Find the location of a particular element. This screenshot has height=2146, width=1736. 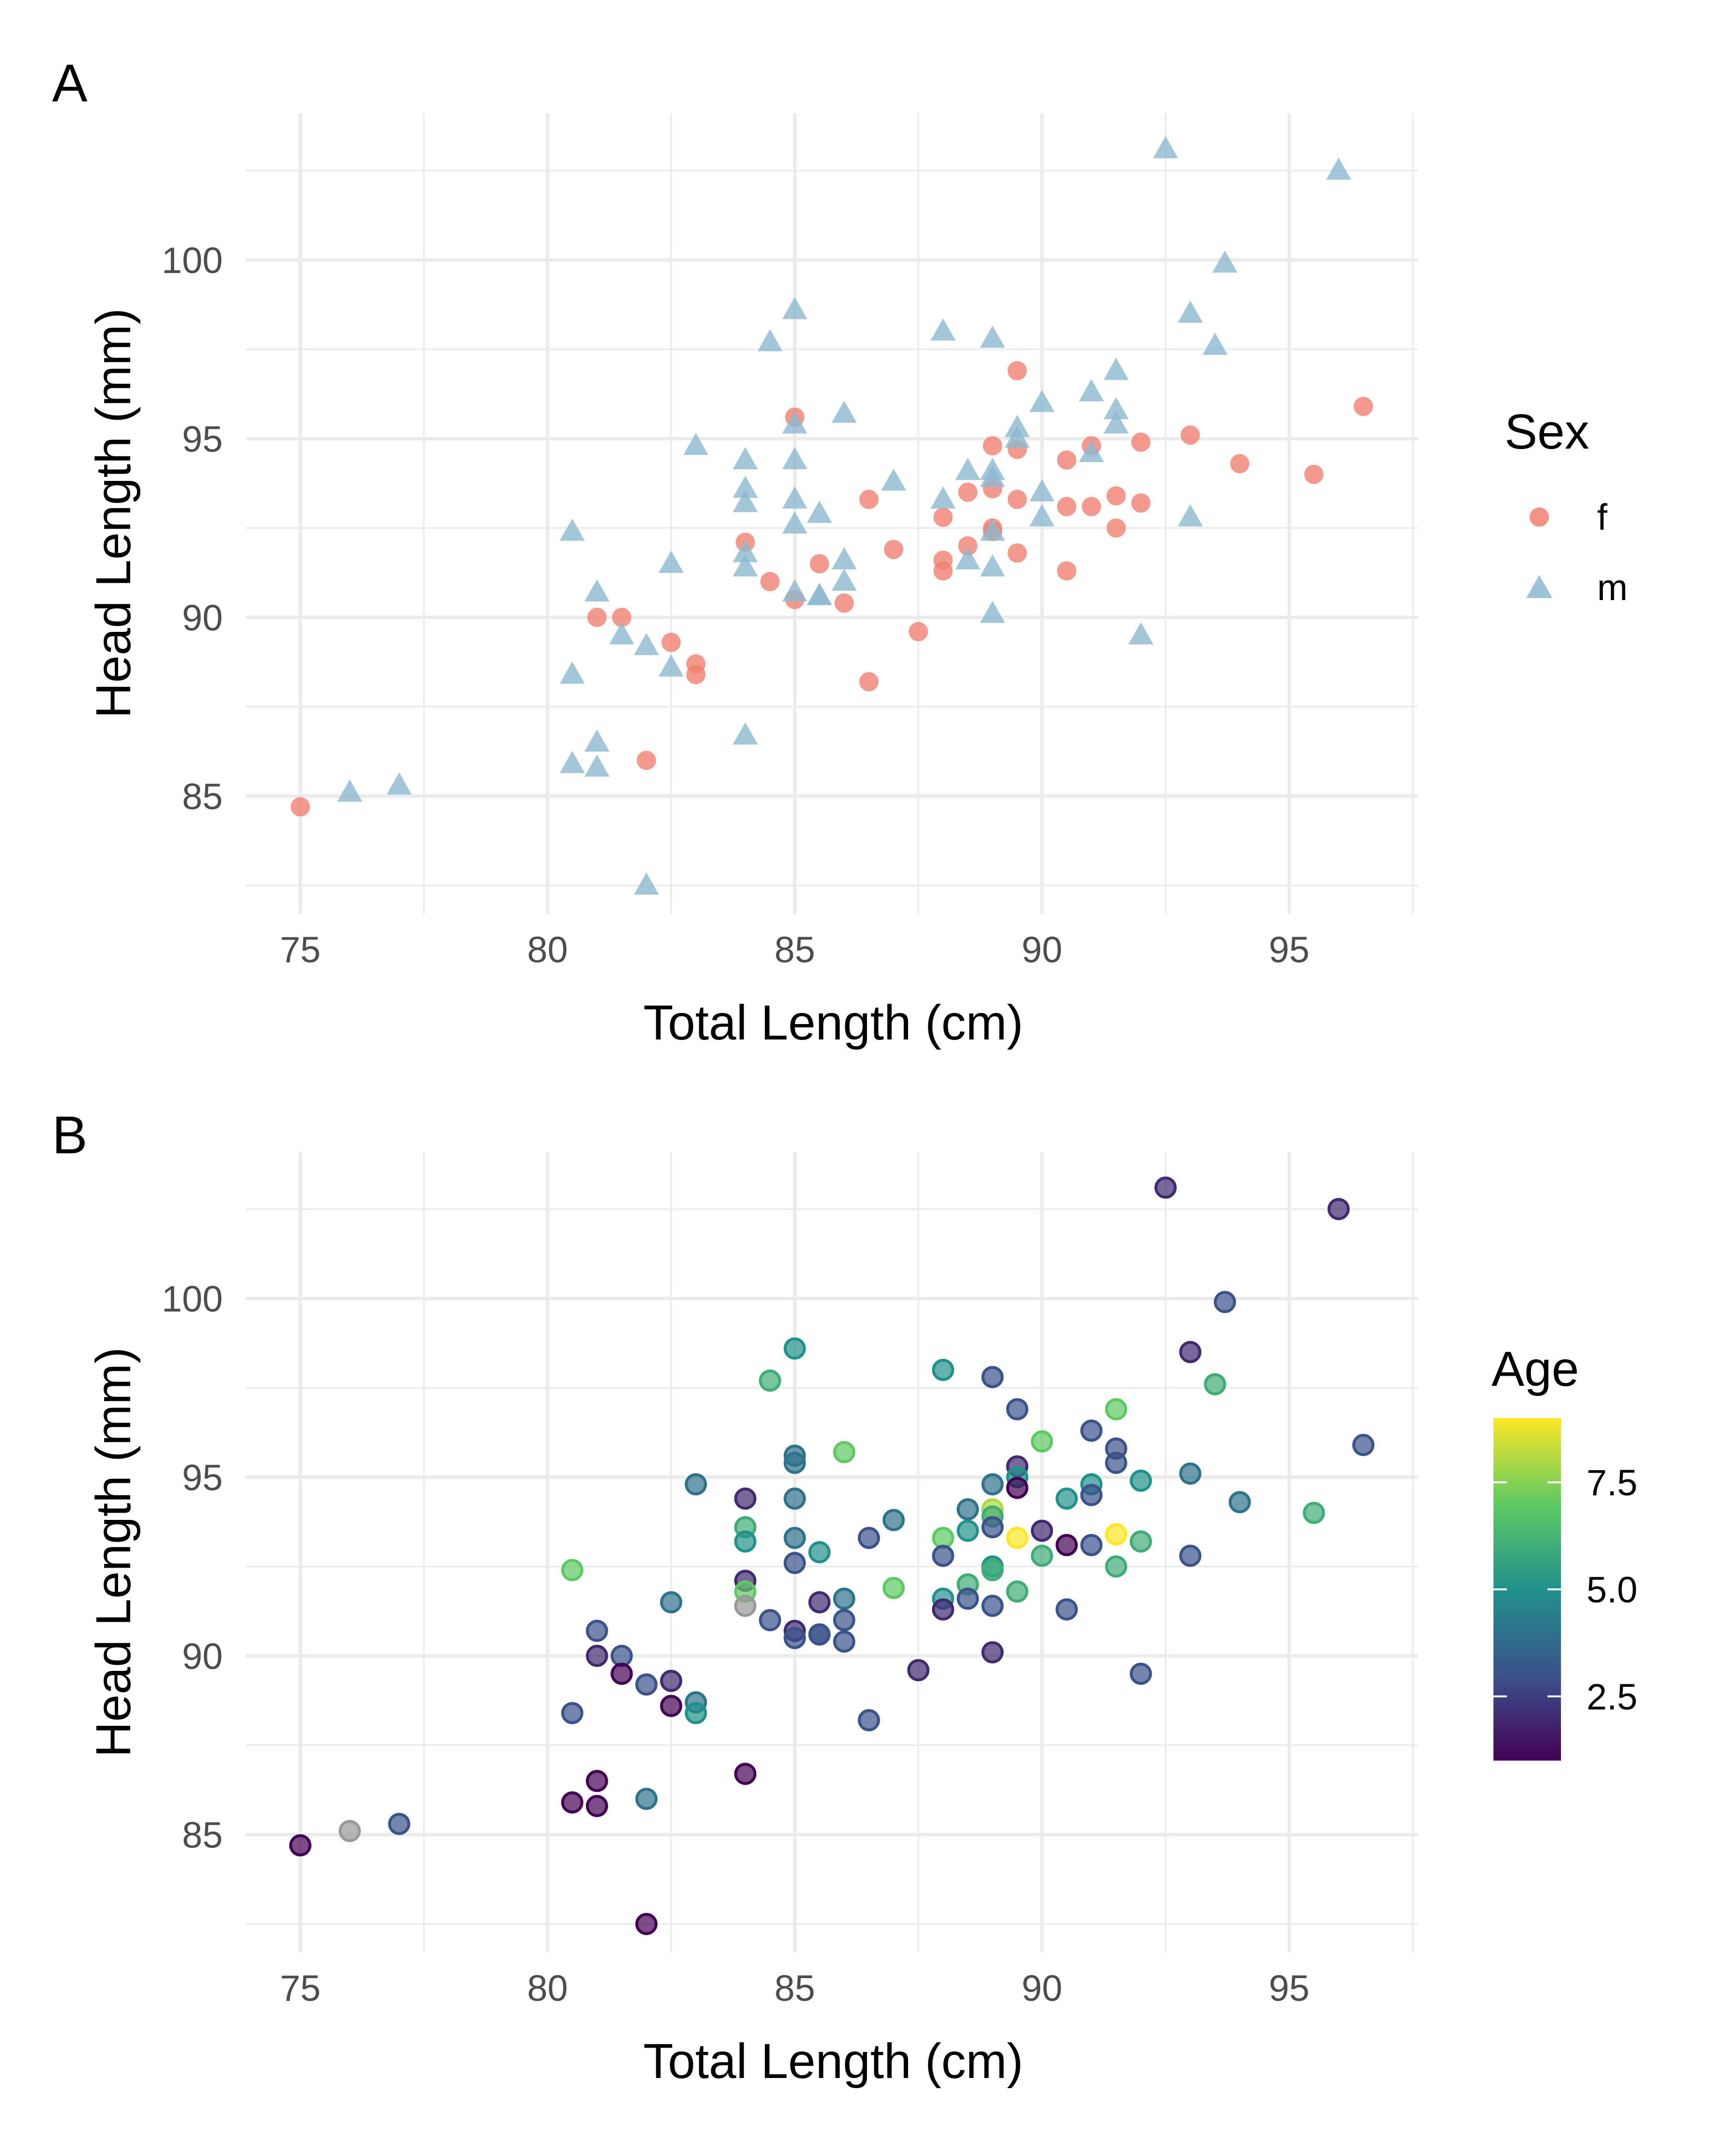

panel-b-y-tick-label: 95 is located at coordinates (202, 1478).